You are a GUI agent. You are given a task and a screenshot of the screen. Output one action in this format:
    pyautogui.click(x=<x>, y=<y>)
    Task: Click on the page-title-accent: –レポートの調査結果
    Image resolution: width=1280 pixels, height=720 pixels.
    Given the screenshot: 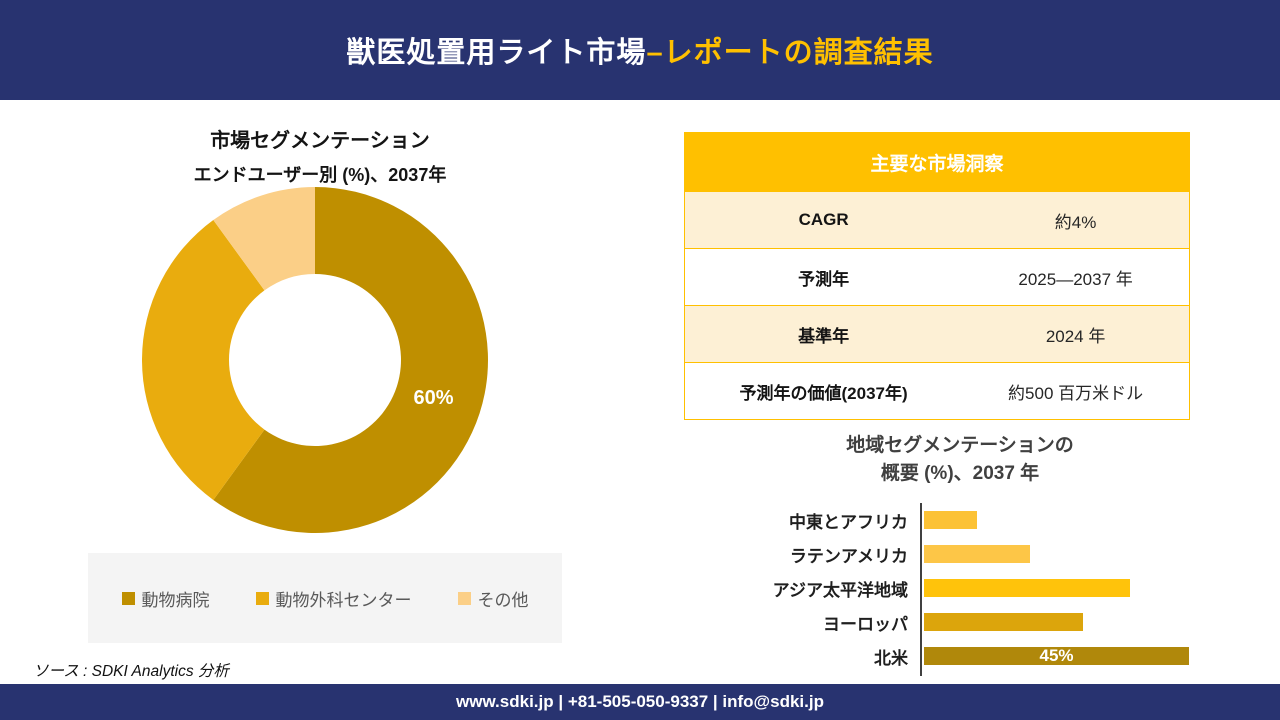 What is the action you would take?
    pyautogui.click(x=790, y=53)
    